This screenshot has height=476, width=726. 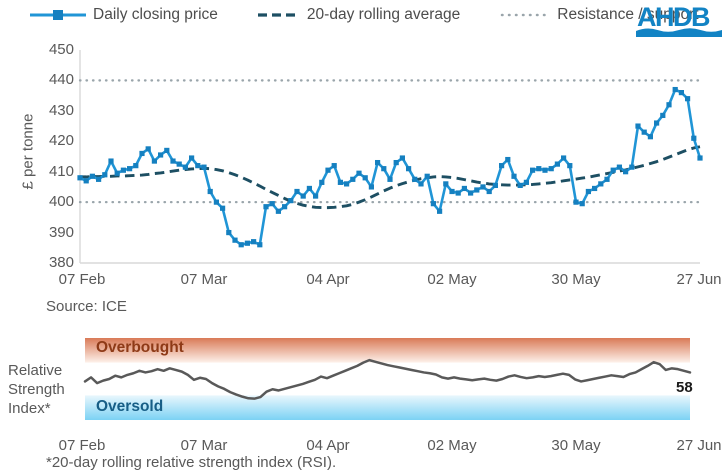 I want to click on y-tick: 450, so click(x=61, y=49).